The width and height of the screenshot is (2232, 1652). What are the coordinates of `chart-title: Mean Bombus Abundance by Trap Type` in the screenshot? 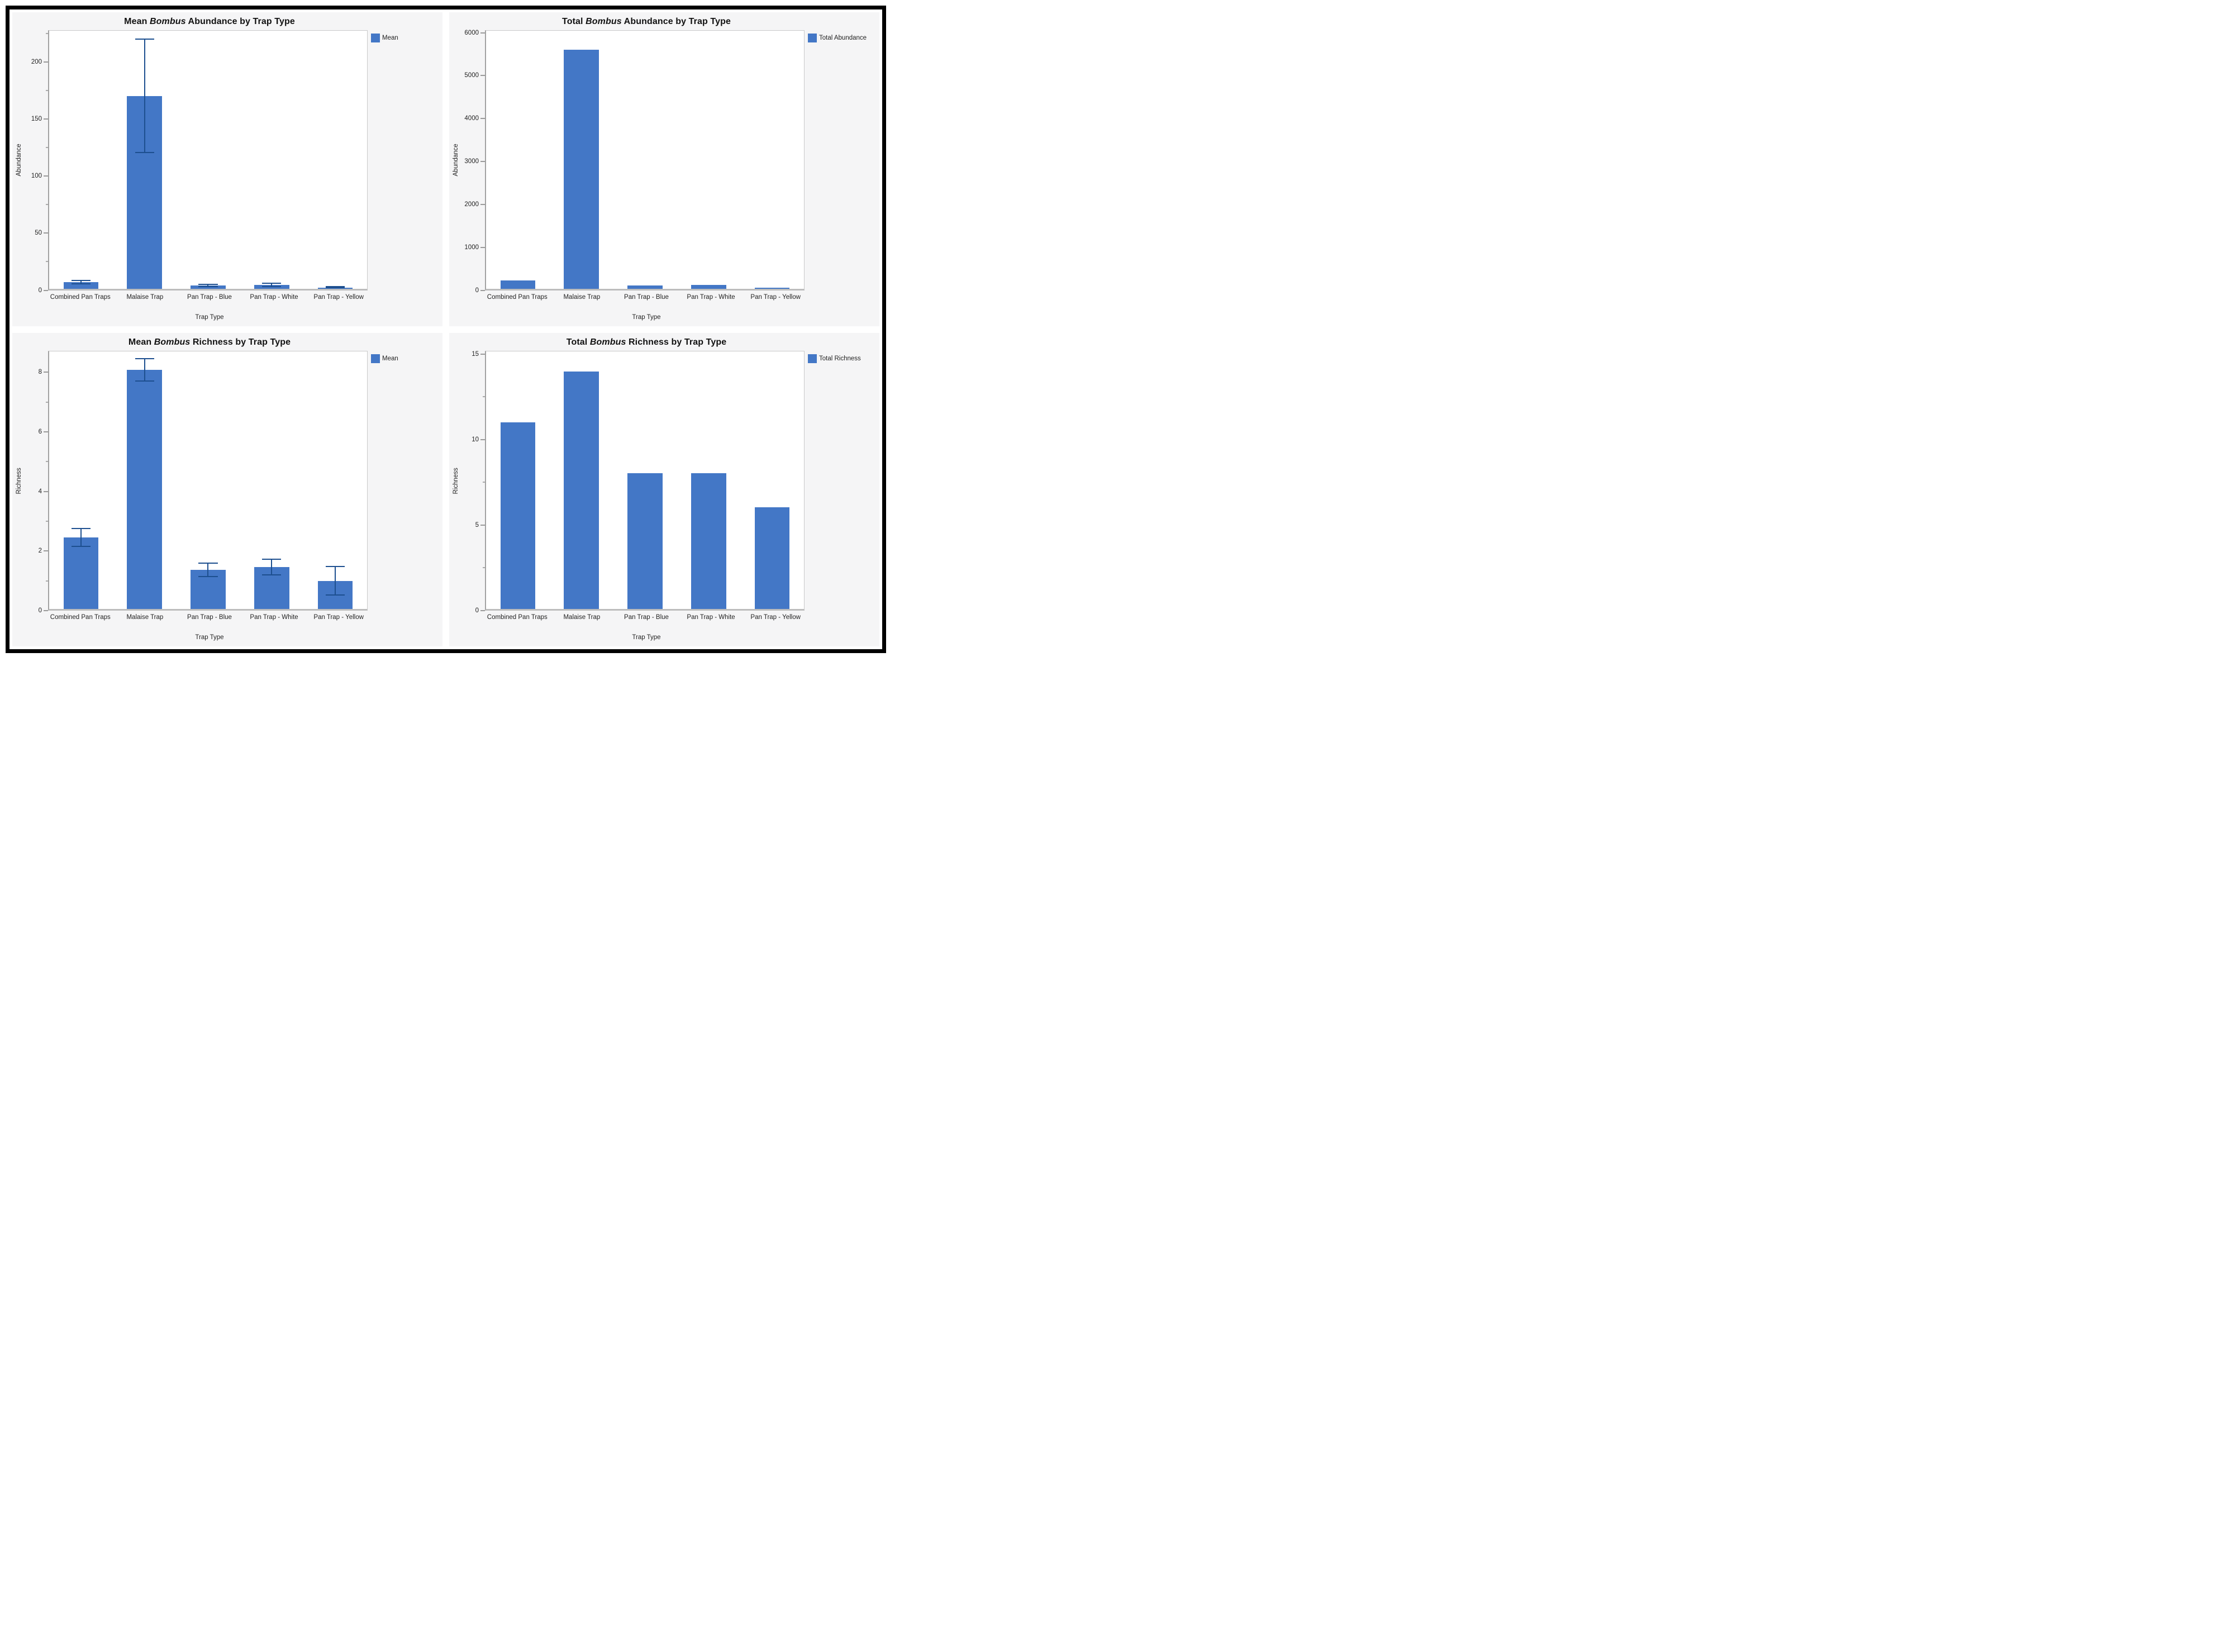 It's located at (209, 22).